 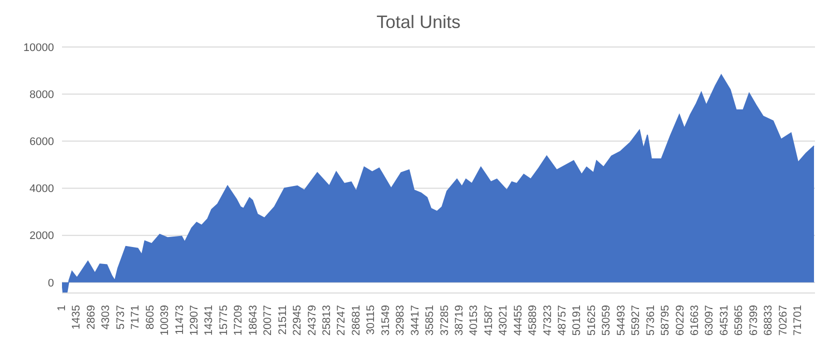 What do you see at coordinates (42, 236) in the screenshot?
I see `y-tick-label: 2000` at bounding box center [42, 236].